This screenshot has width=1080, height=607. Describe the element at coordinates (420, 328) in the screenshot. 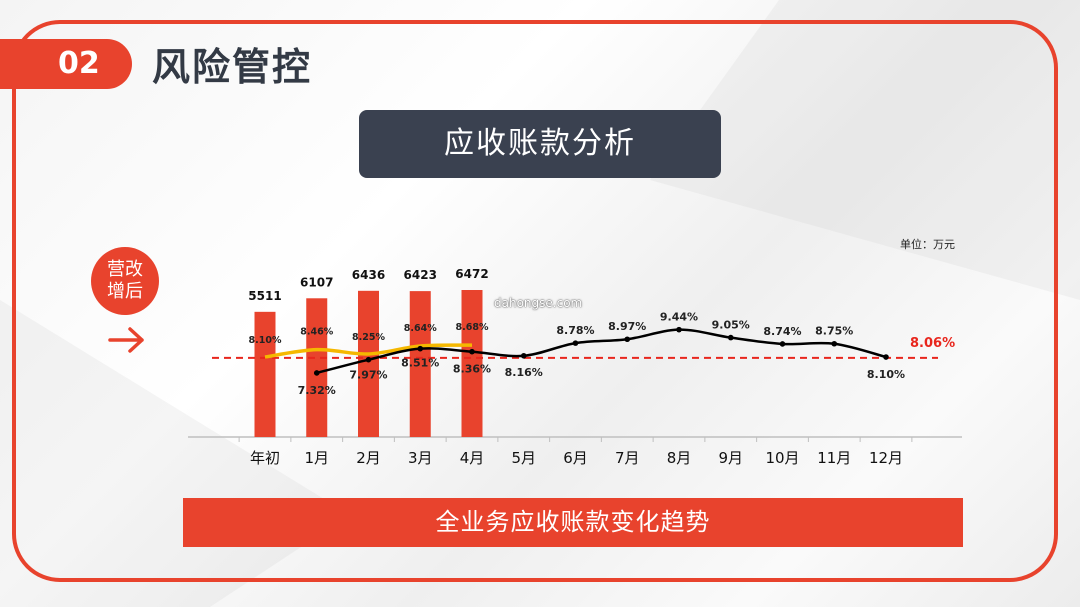

I see `yellow-label-3月: 8.64%` at that location.